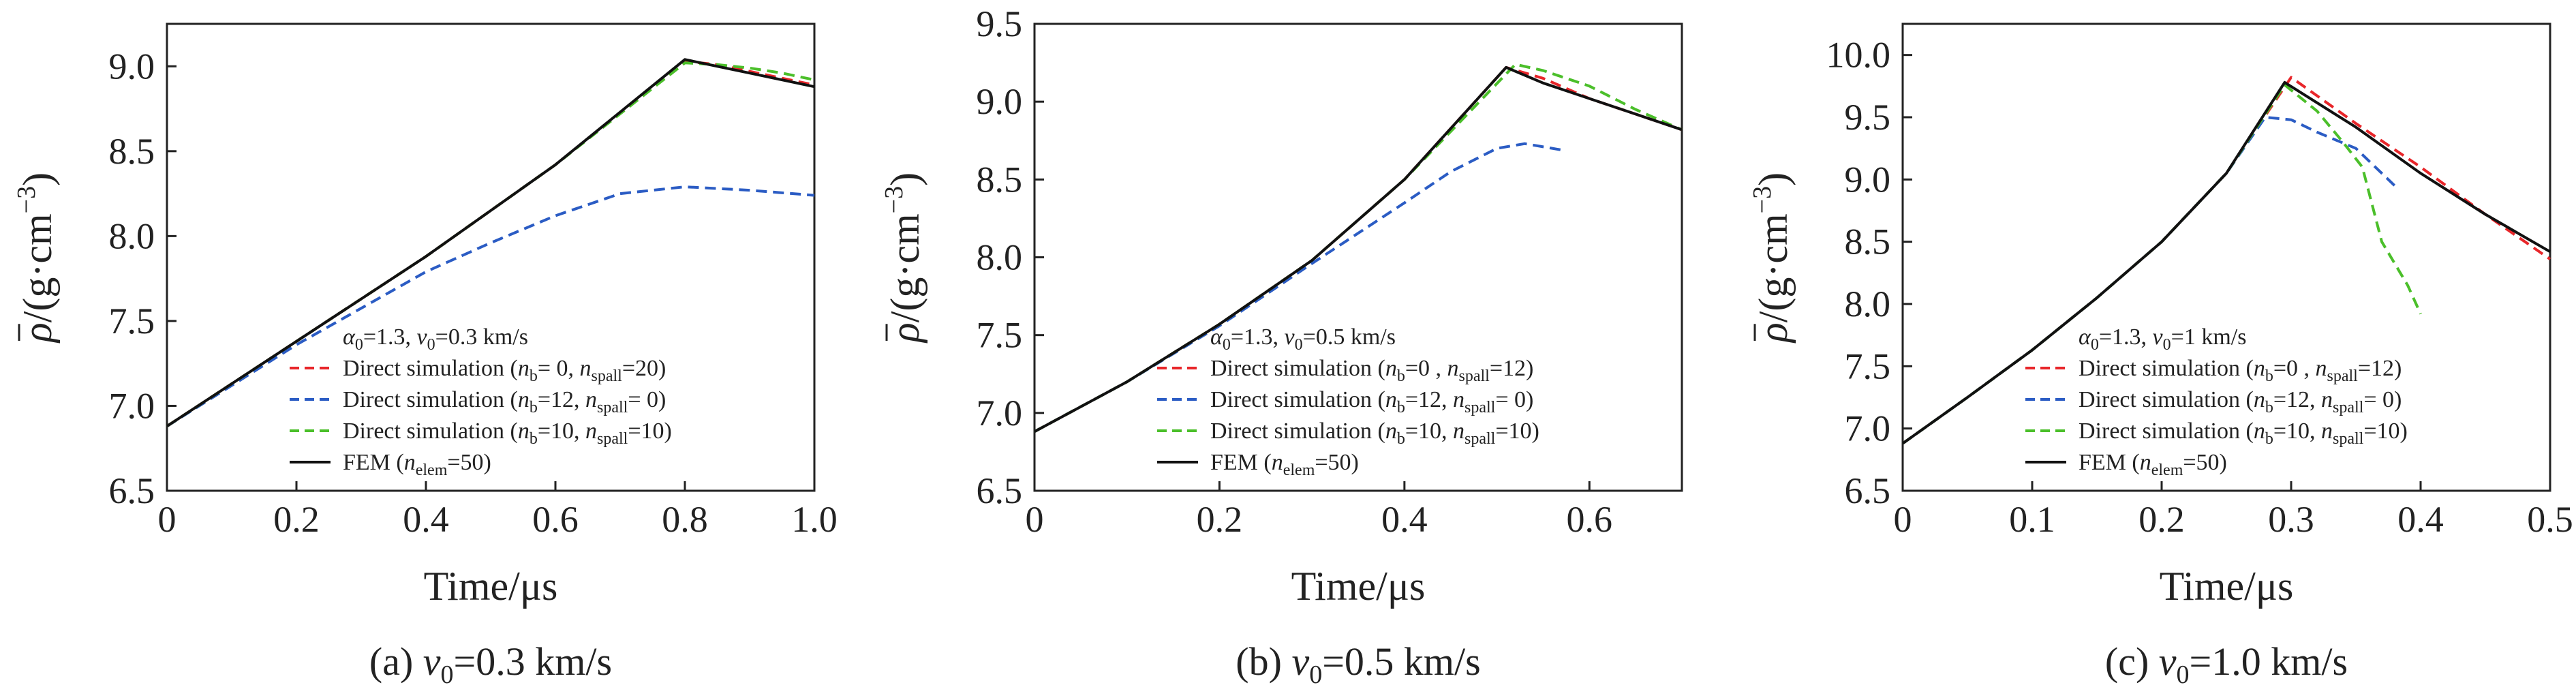 The width and height of the screenshot is (2576, 700). I want to click on y-tick-label: 10.0, so click(1858, 55).